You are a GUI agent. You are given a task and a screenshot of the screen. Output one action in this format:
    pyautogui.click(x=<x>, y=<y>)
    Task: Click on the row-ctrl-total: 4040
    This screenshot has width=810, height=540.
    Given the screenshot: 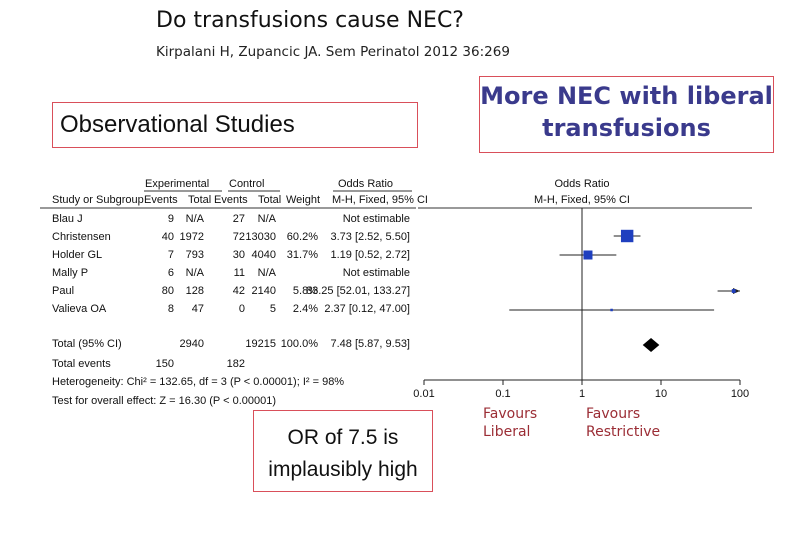 What is the action you would take?
    pyautogui.click(x=264, y=255)
    